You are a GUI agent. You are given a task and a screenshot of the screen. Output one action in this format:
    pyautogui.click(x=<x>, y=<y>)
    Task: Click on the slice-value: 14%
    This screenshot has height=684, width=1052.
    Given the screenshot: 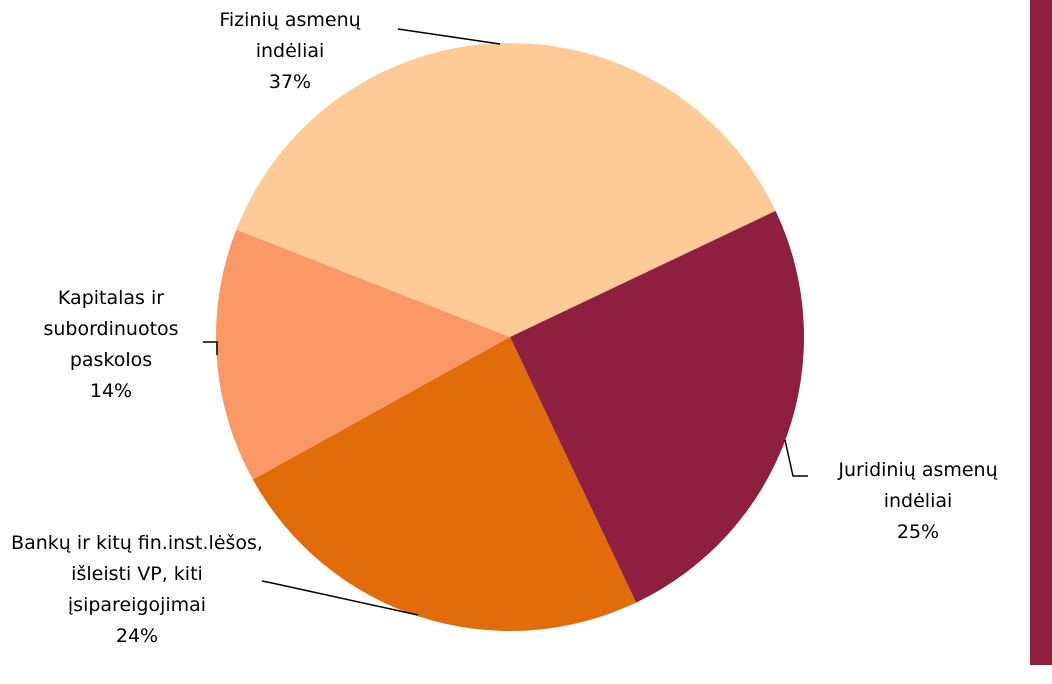 What is the action you would take?
    pyautogui.click(x=111, y=391)
    